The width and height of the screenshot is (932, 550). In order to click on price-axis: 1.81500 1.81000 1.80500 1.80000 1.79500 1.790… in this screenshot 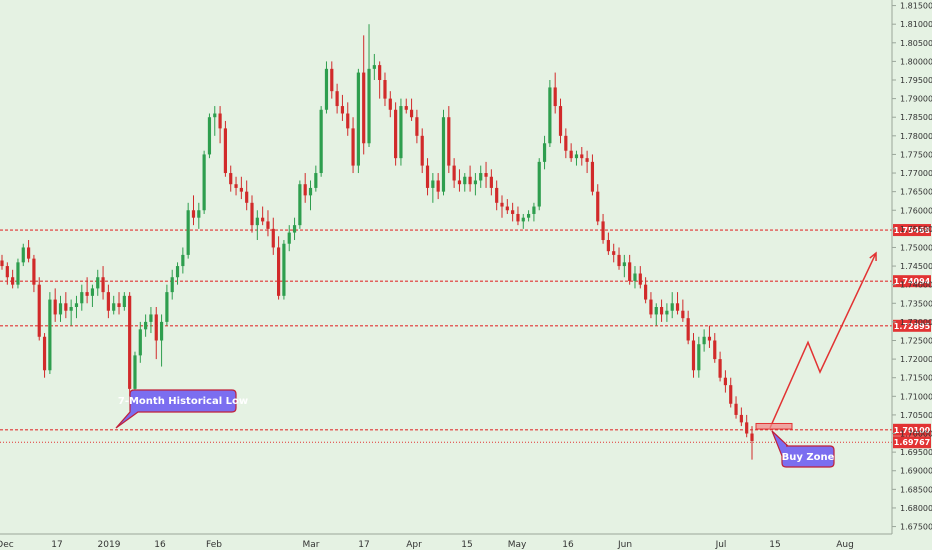, I will do `click(912, 267)`.